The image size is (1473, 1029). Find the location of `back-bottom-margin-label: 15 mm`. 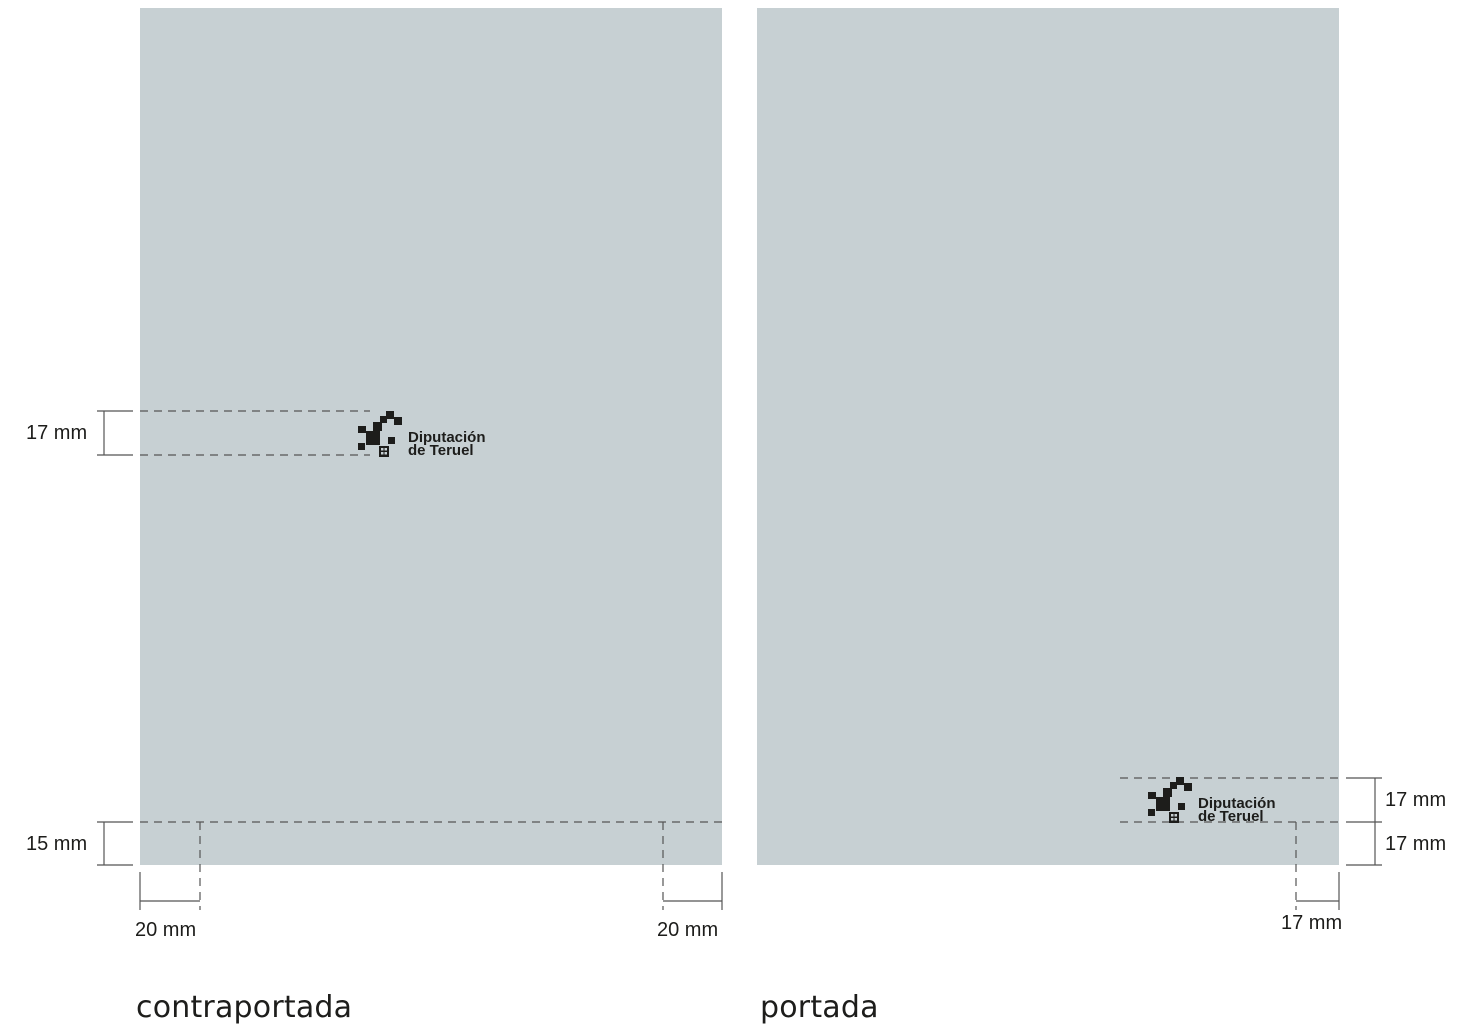

back-bottom-margin-label: 15 mm is located at coordinates (57, 844).